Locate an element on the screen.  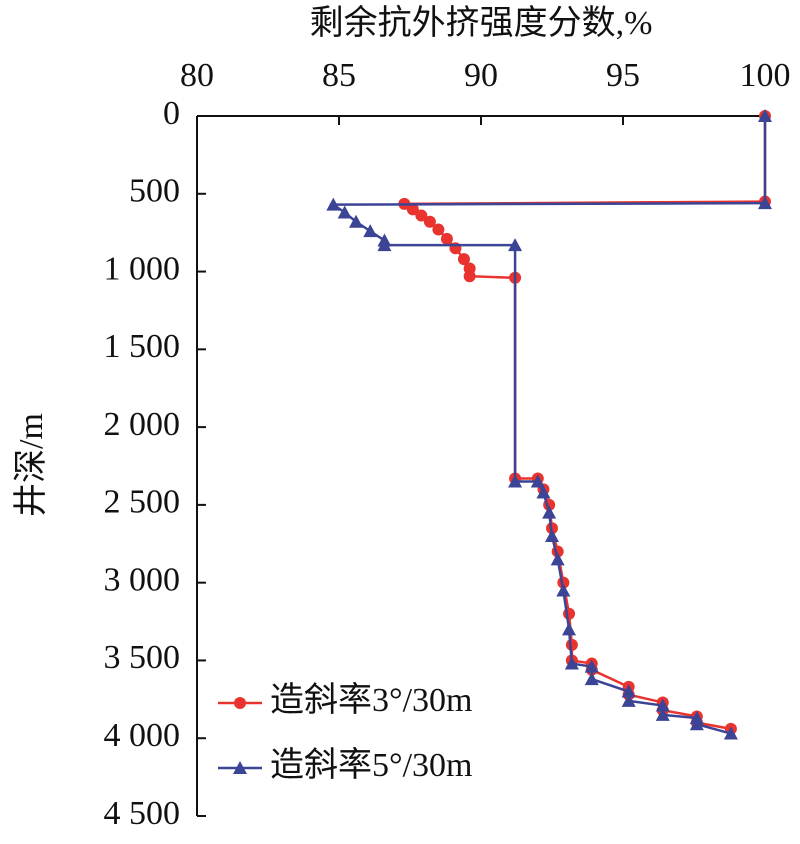
y-tick-label: 0 is located at coordinates (171, 113).